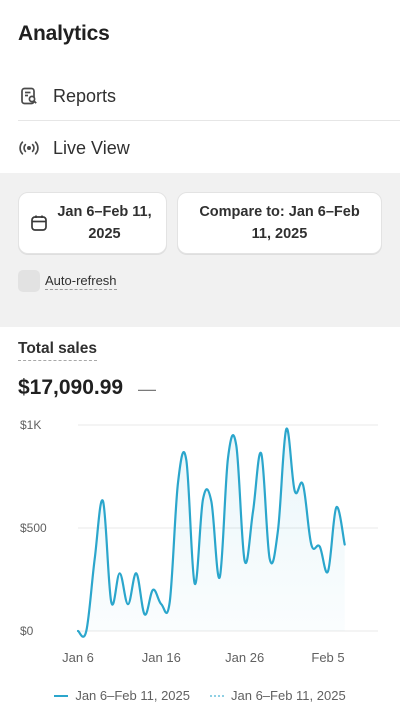 The image size is (400, 720). What do you see at coordinates (71, 387) in the screenshot?
I see `chart-total-value: $17,090.99` at bounding box center [71, 387].